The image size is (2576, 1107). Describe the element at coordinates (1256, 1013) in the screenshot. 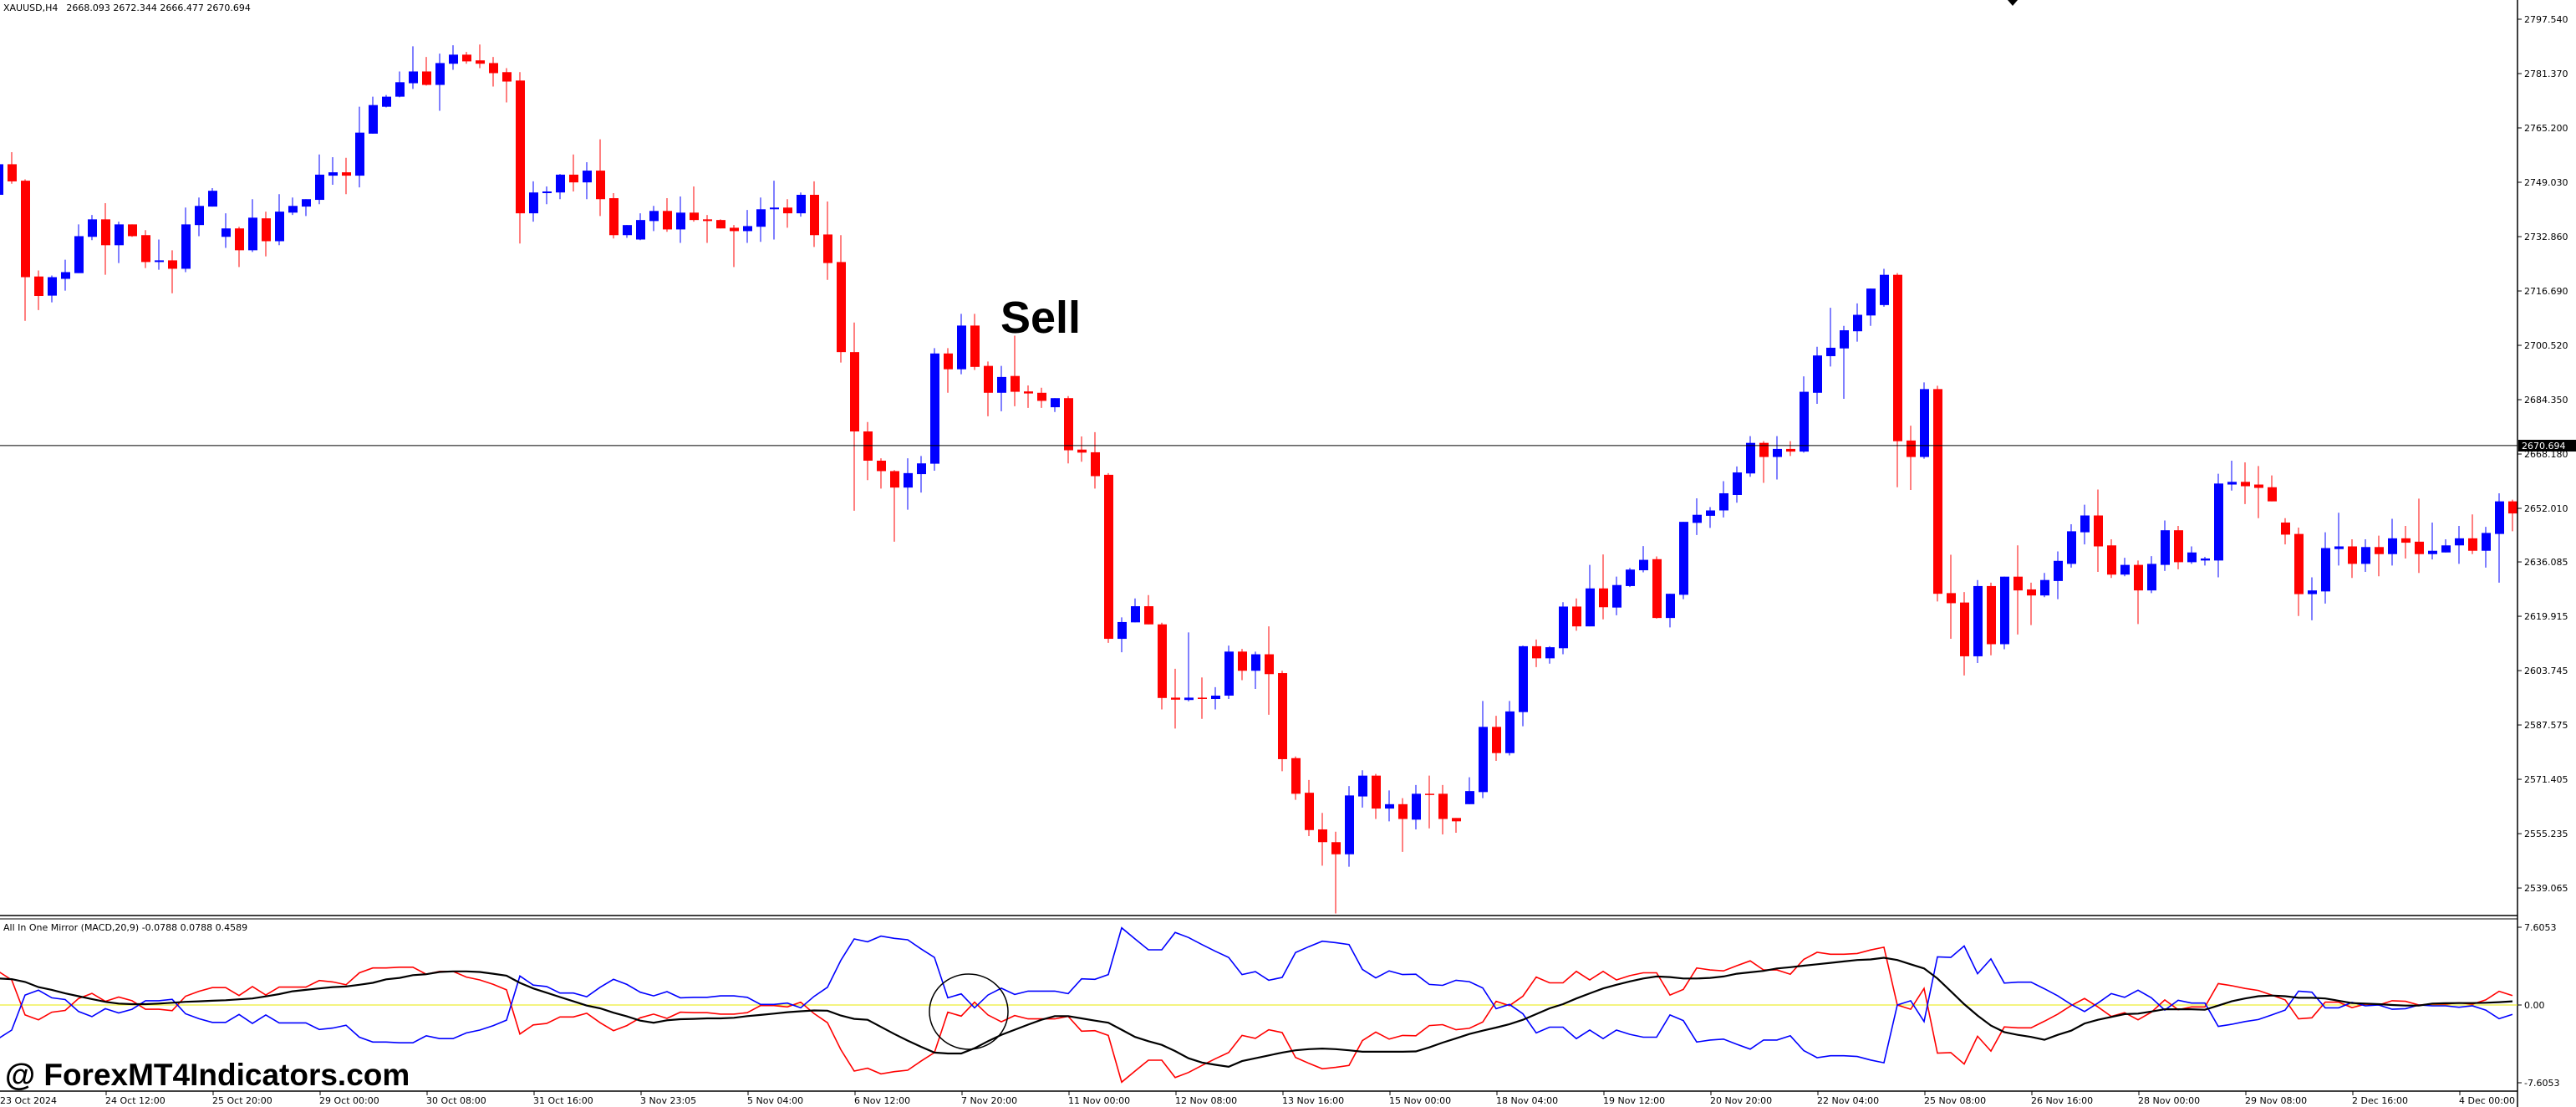

I see `indicator-signal-line` at that location.